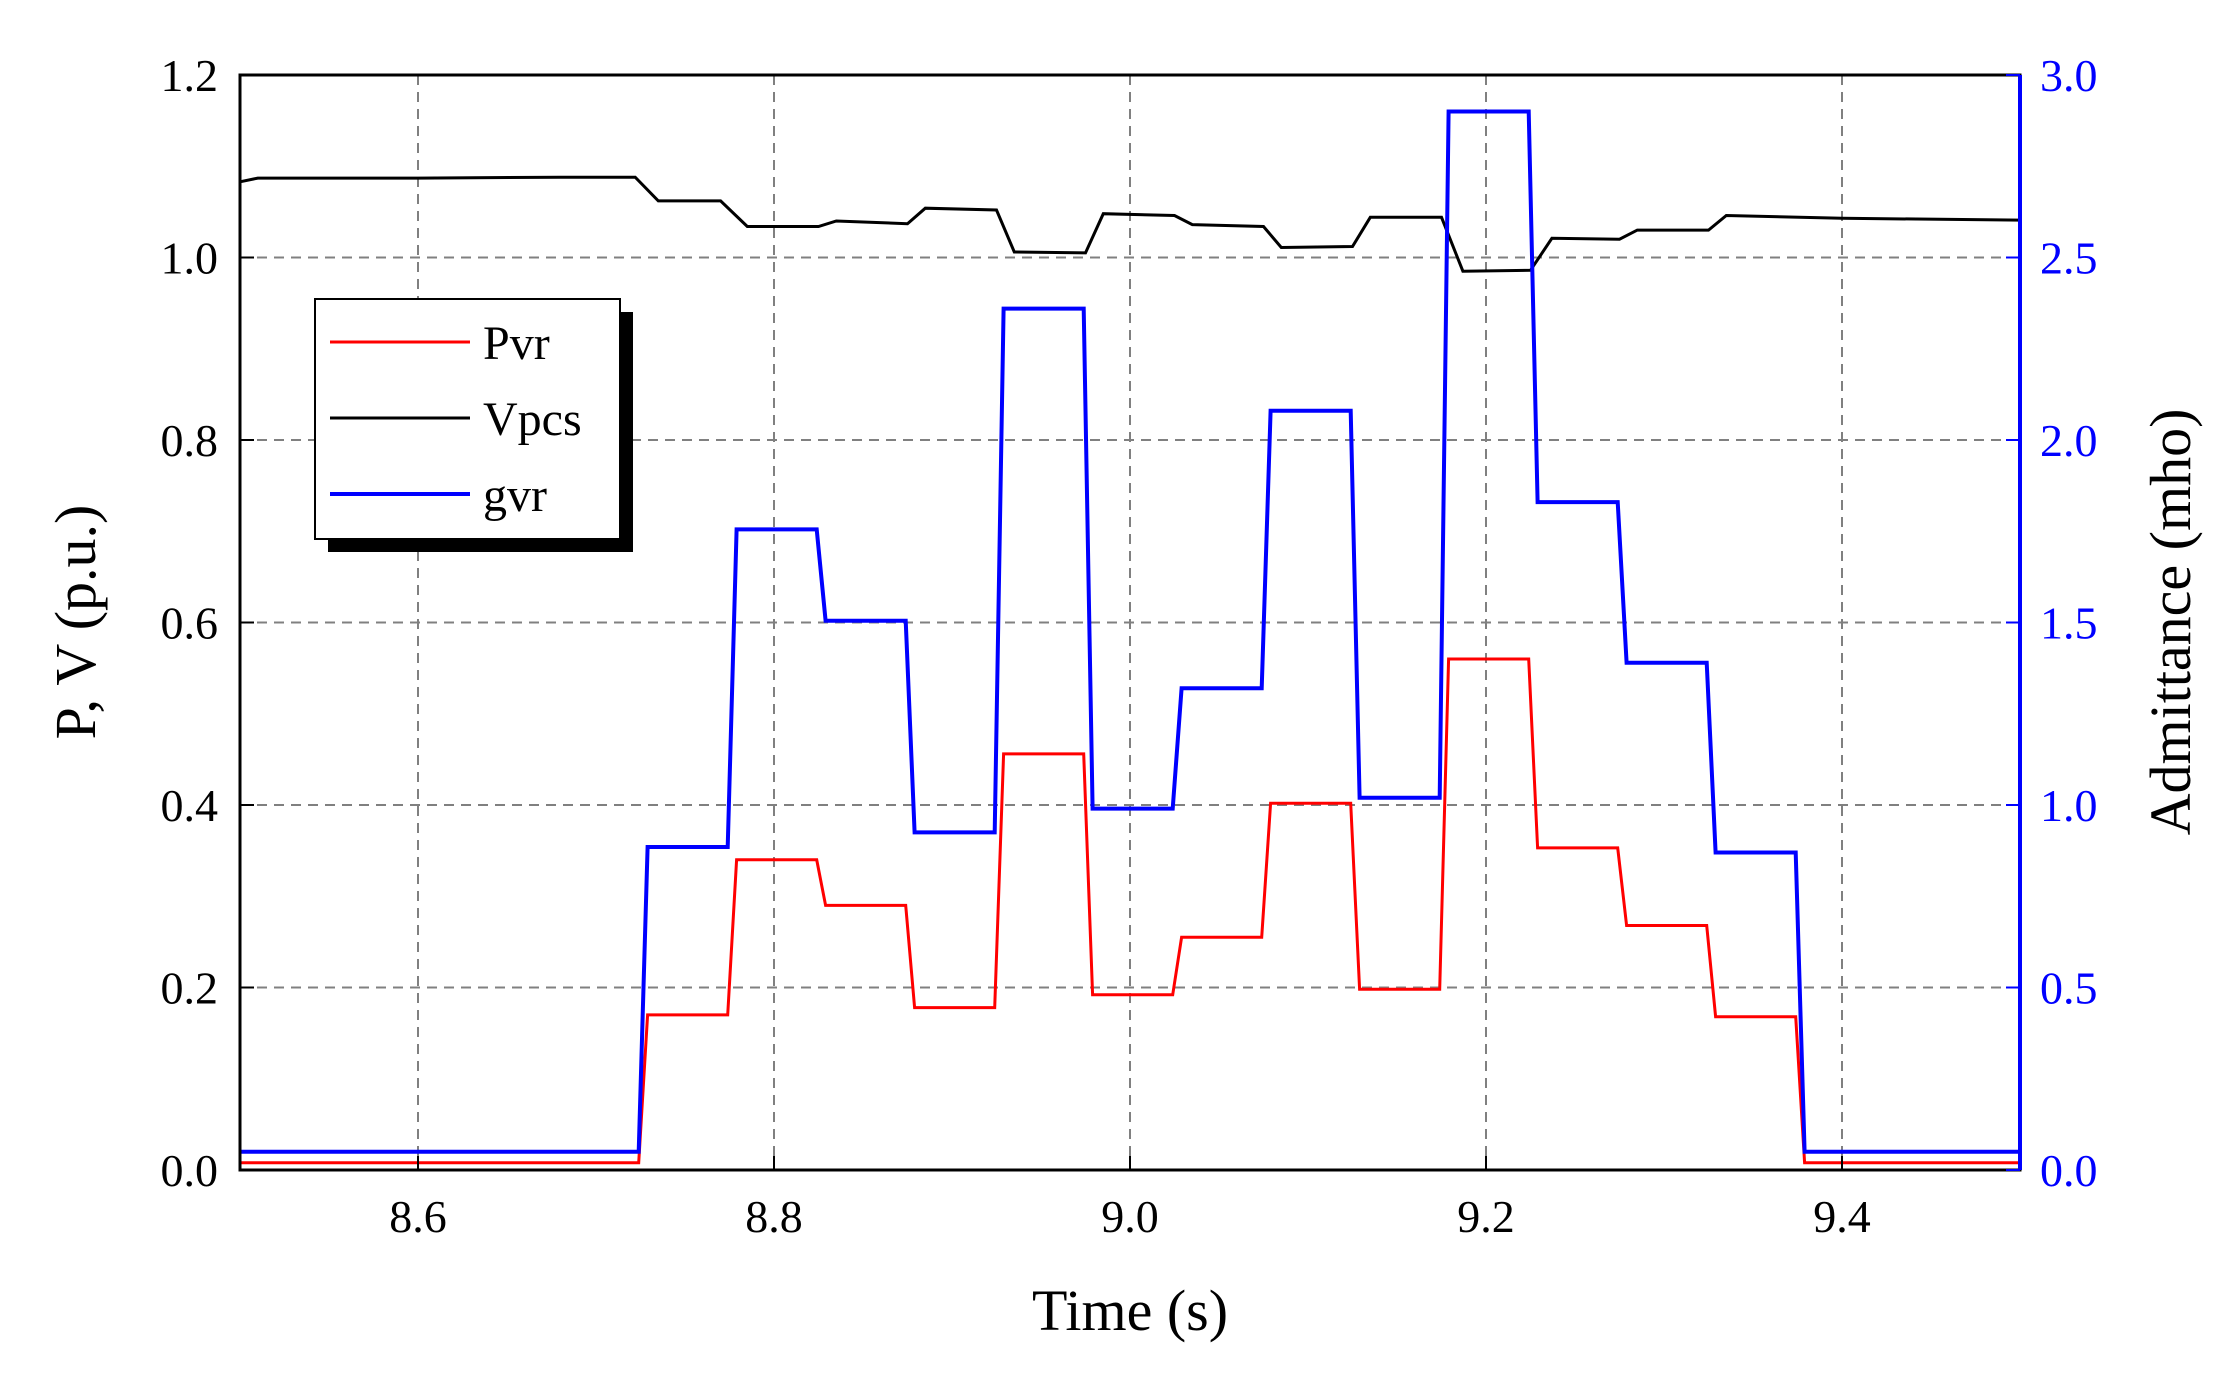 This screenshot has height=1385, width=2232. Describe the element at coordinates (1130, 224) in the screenshot. I see `series-line-vpcs` at that location.